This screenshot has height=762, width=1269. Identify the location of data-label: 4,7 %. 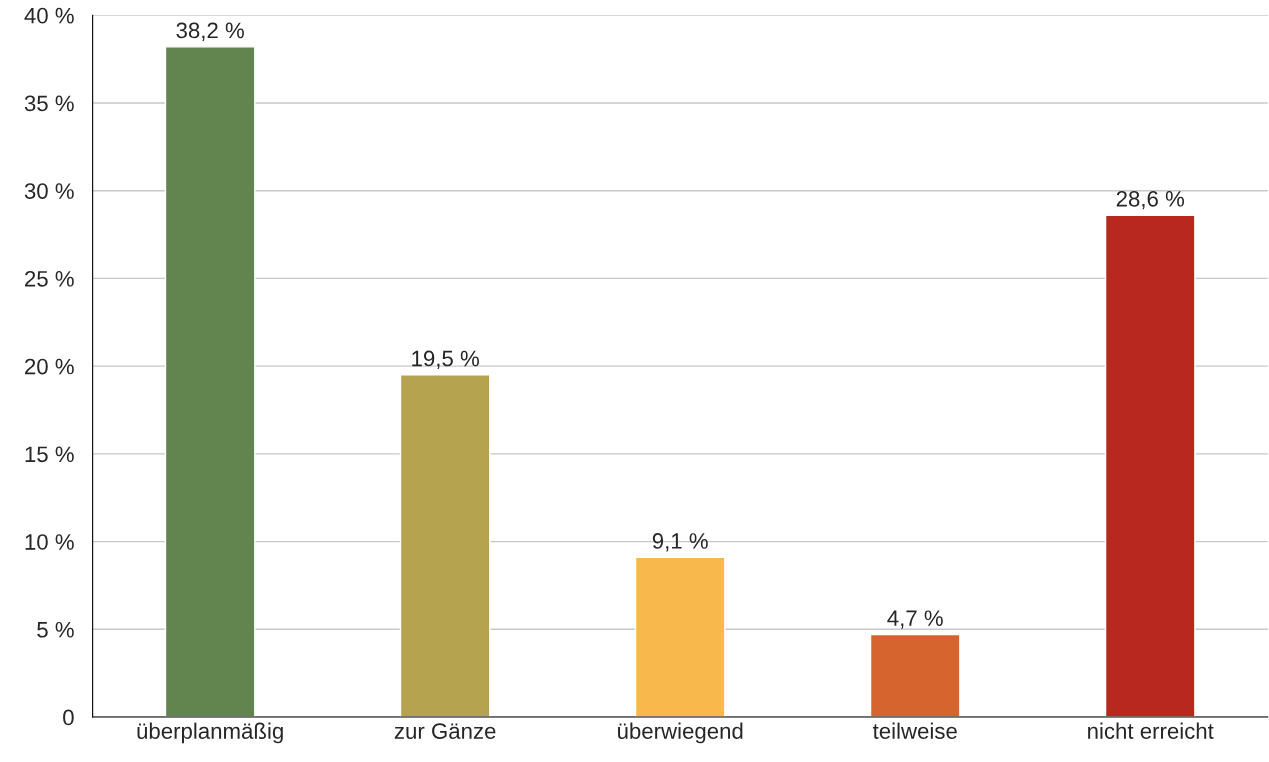
(915, 619).